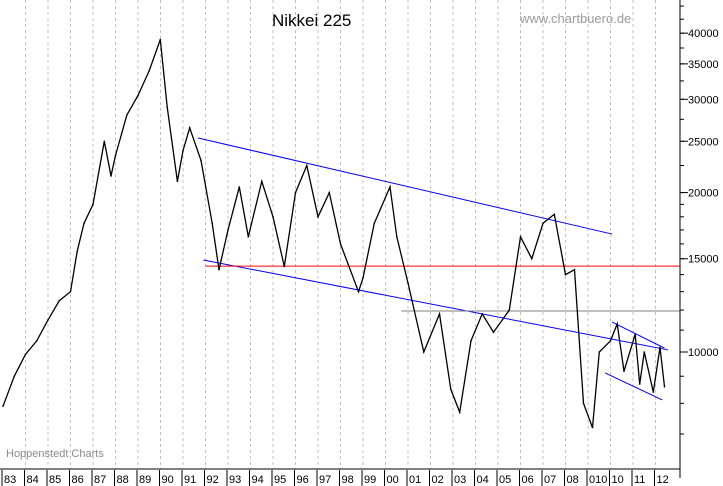  I want to click on y-tick-label: 10000, so click(703, 353).